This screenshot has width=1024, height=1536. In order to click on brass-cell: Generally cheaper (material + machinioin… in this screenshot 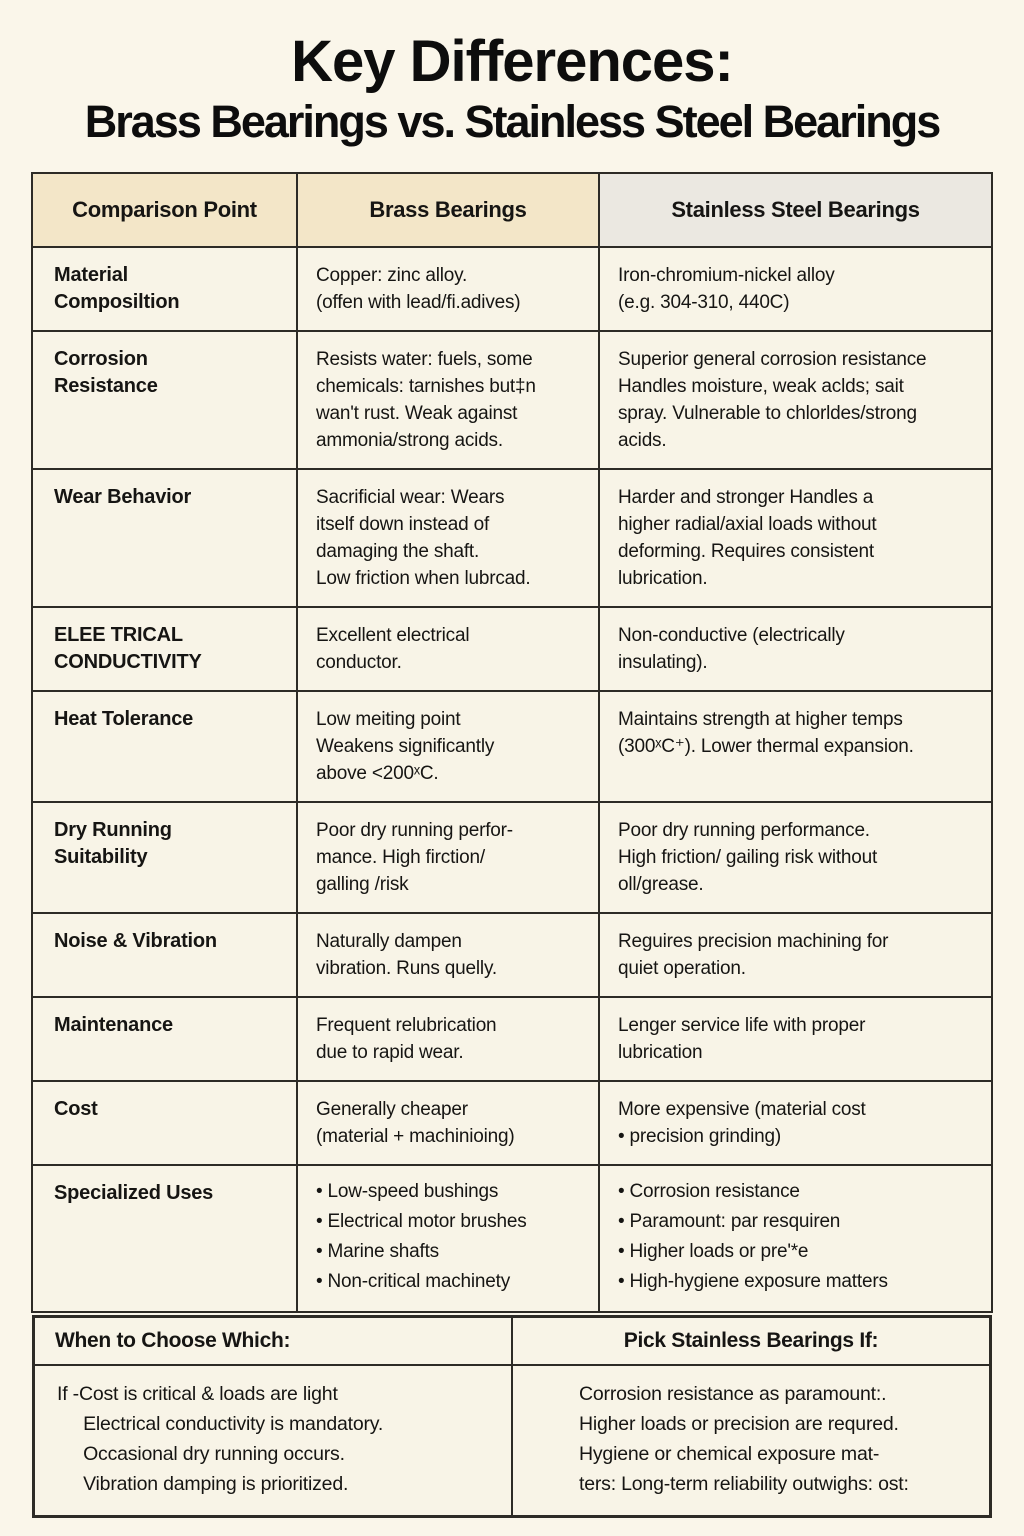, I will do `click(448, 1122)`.